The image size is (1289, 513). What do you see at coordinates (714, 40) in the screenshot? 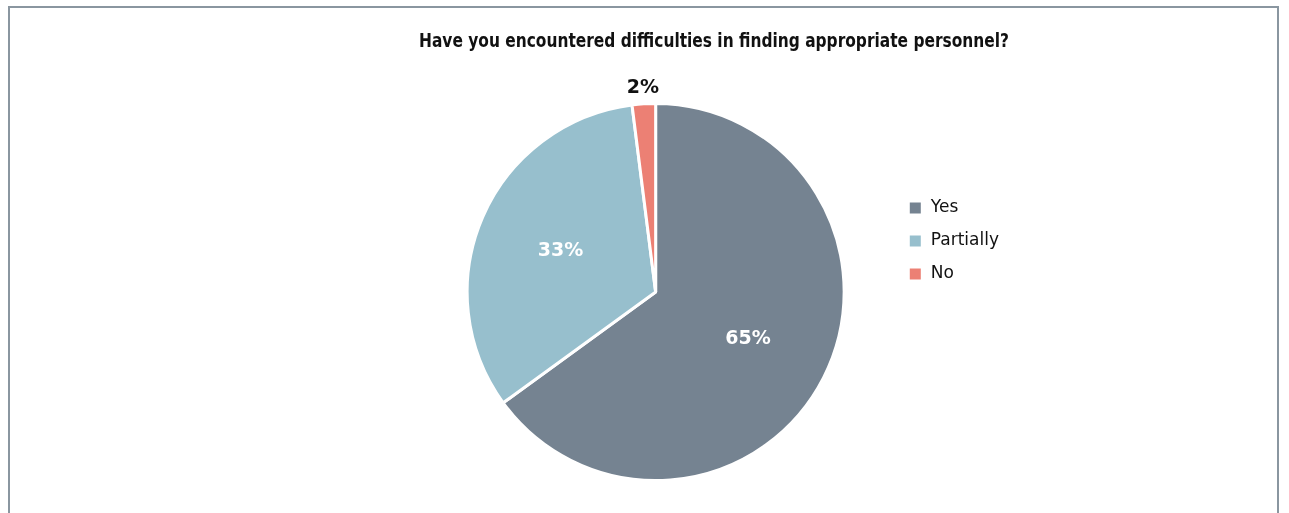
I see `chart-title: Have you encountered difficulties in finding appropriate personnel?` at bounding box center [714, 40].